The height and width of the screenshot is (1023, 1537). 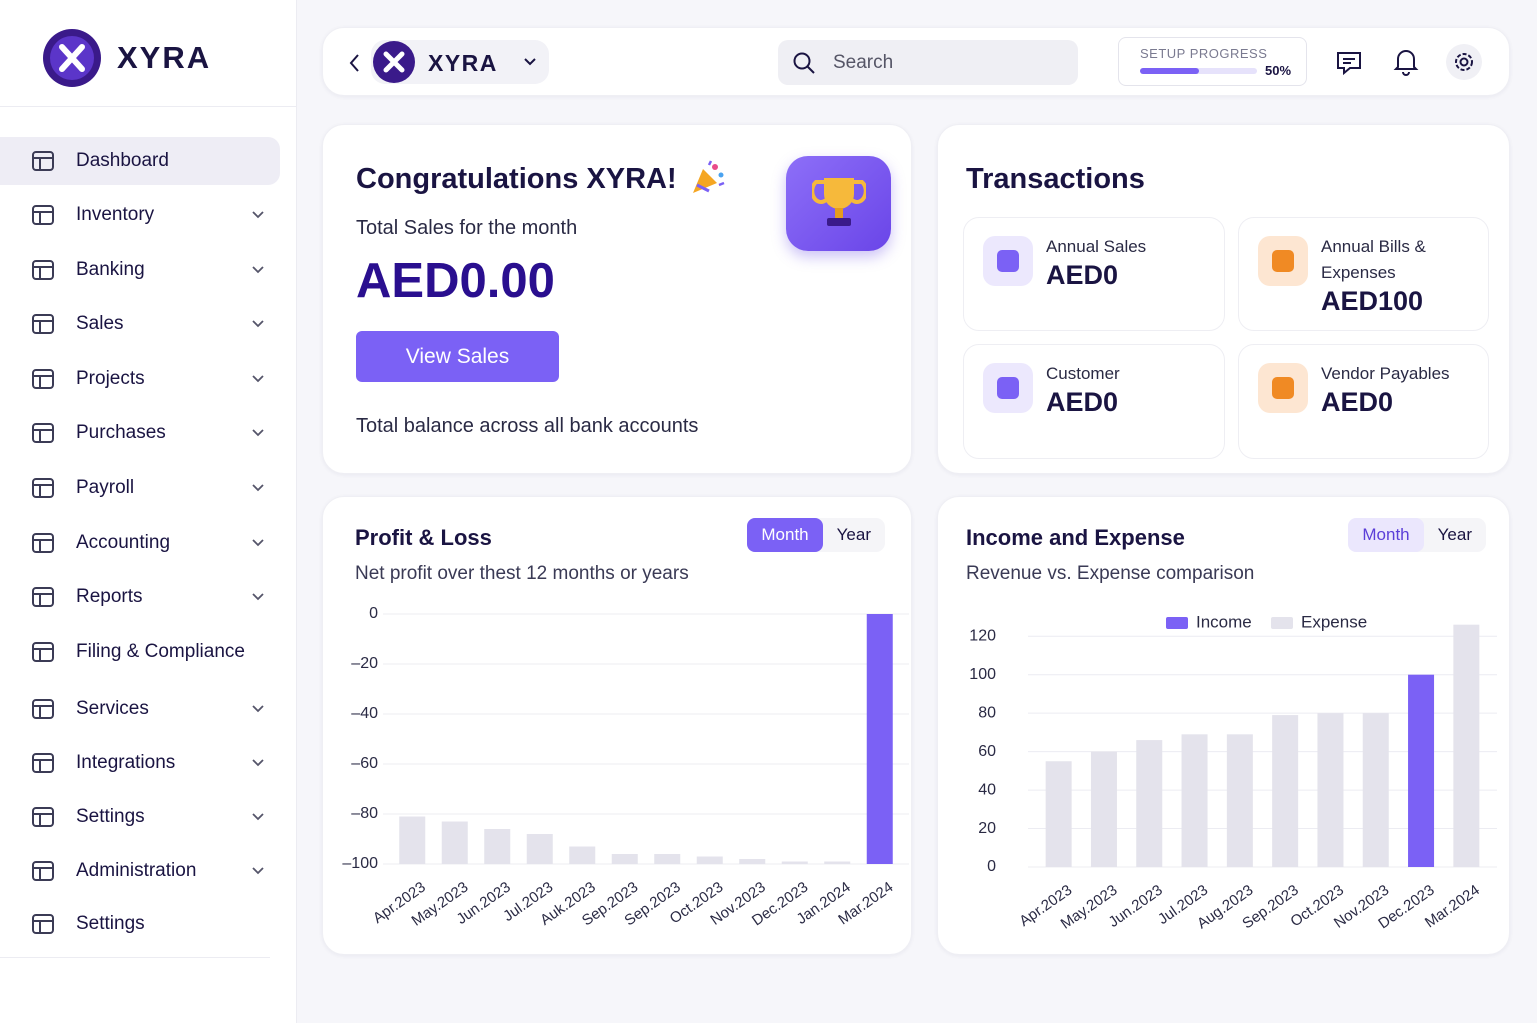 What do you see at coordinates (140, 763) in the screenshot?
I see `nav-item: Integrations` at bounding box center [140, 763].